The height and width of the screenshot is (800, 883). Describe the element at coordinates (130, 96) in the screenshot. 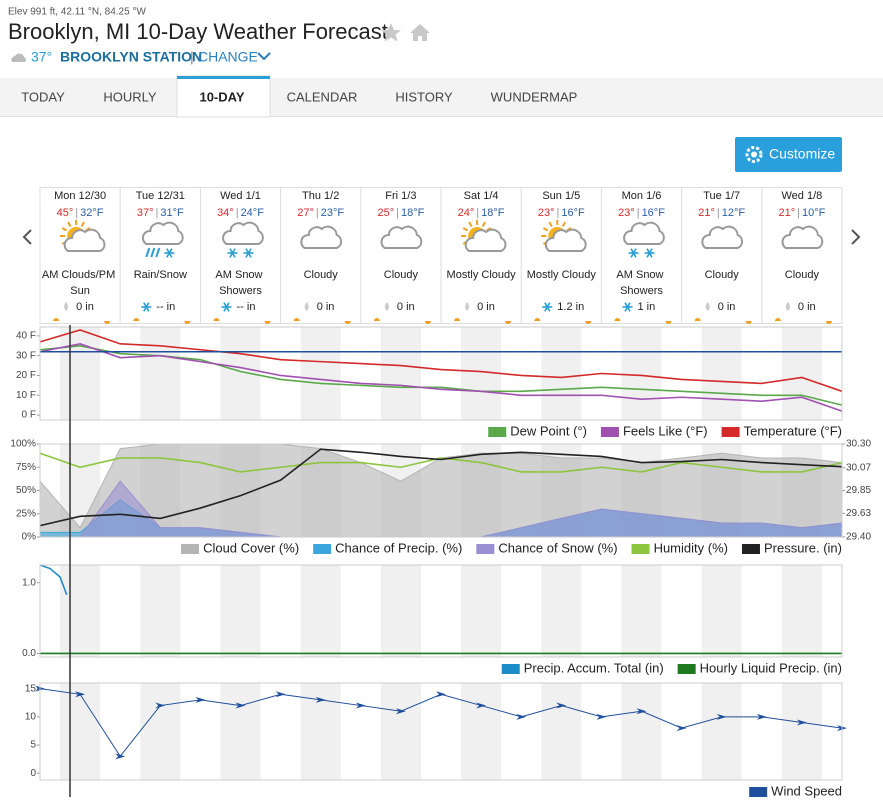

I see `tab: HOURLY` at that location.